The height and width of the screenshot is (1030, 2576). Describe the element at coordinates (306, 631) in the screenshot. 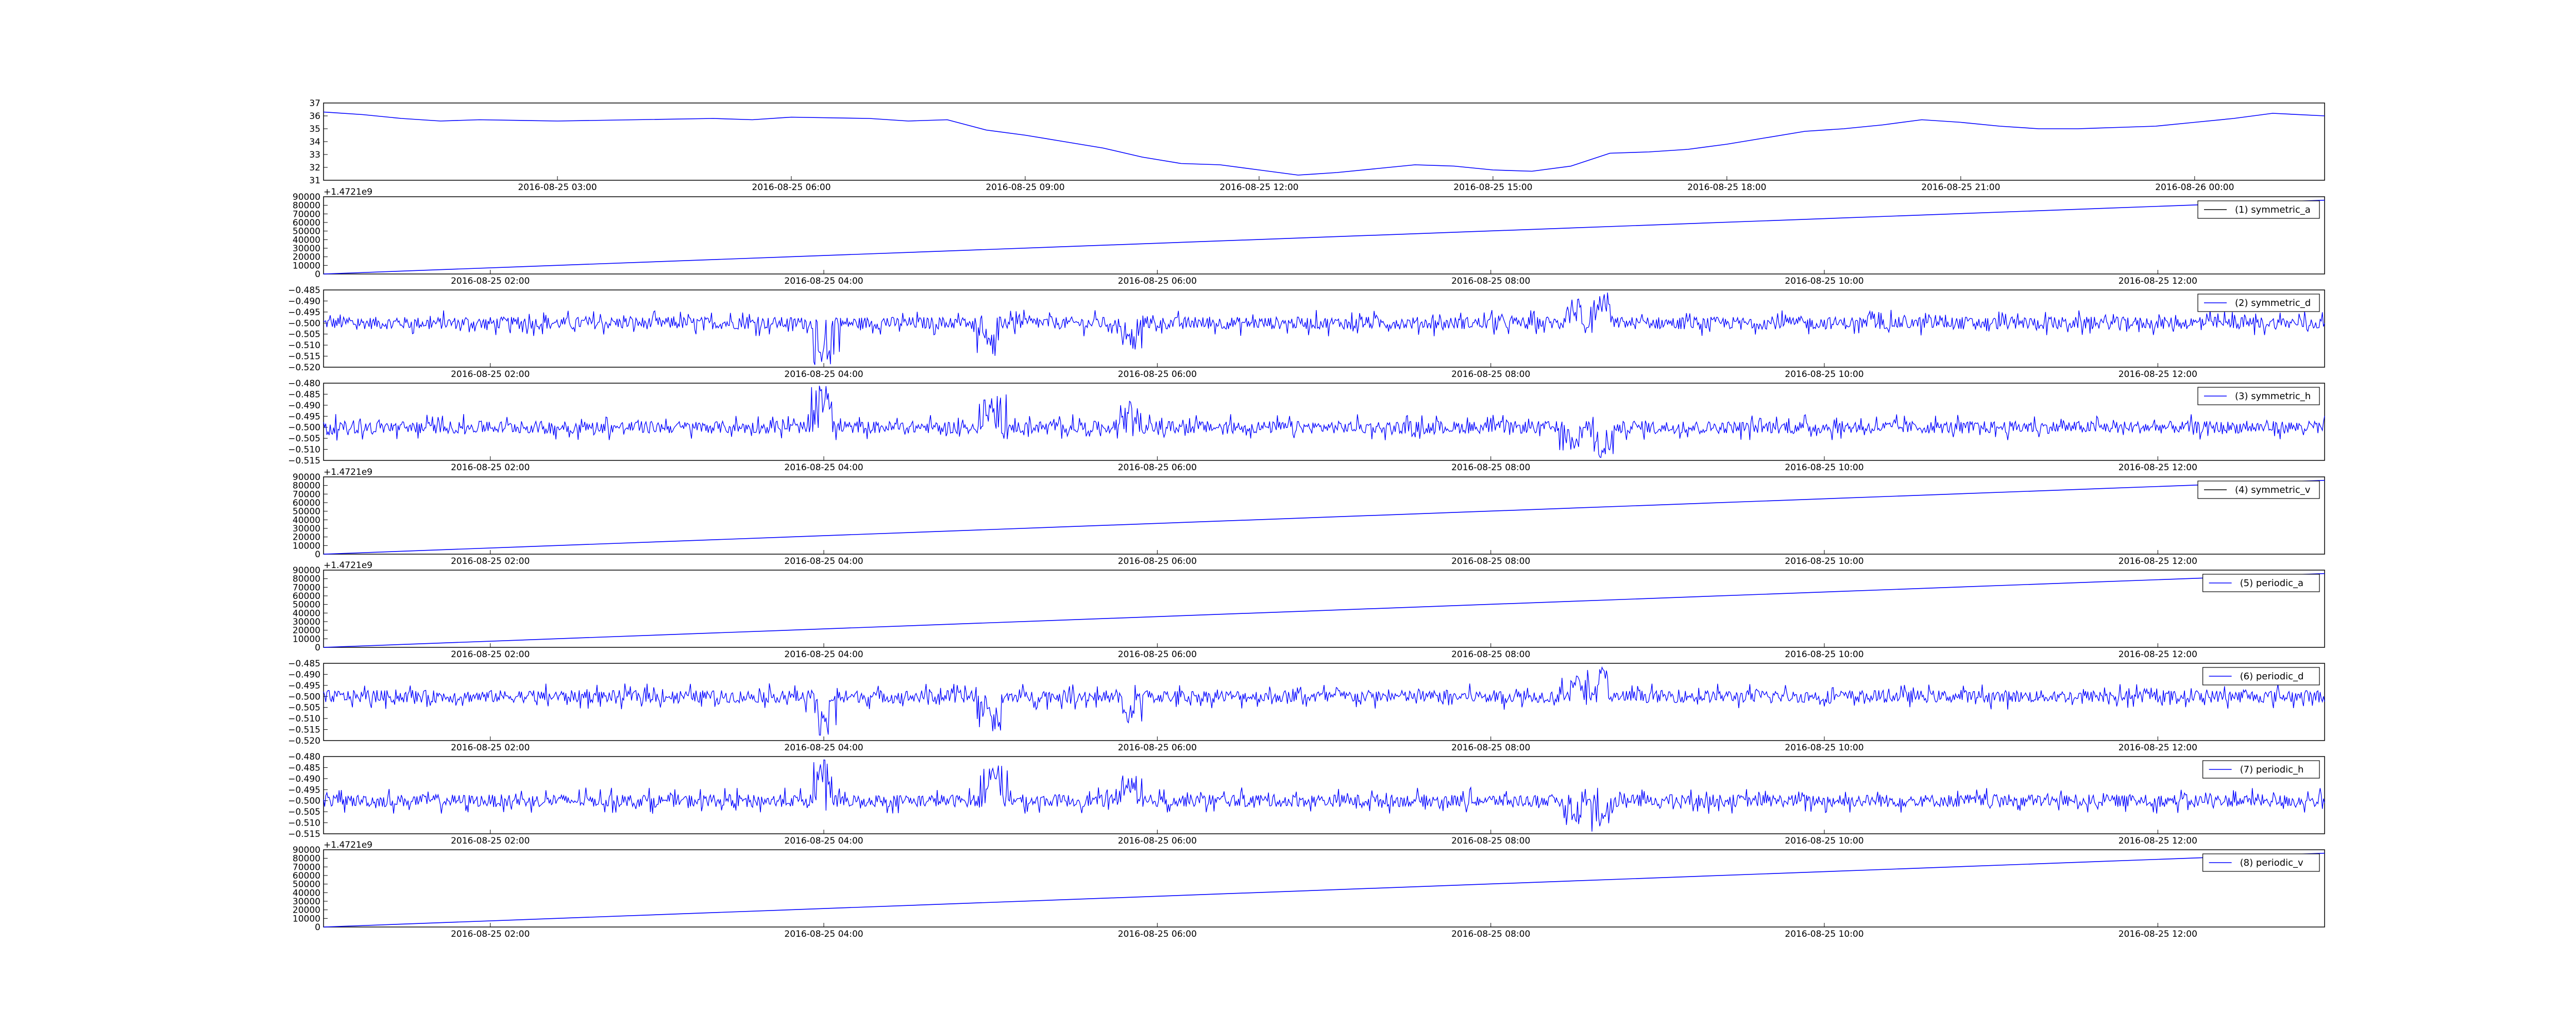

I see `panel-6-ytick-label: 20000` at that location.